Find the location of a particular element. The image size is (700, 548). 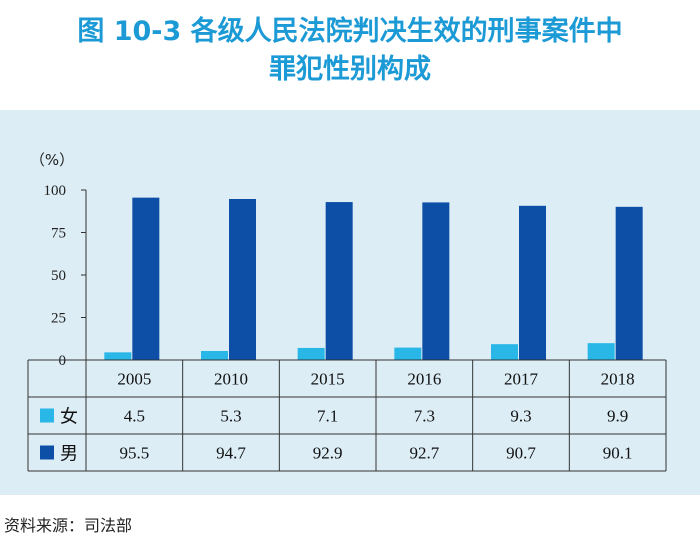

legend-swatch-female is located at coordinates (47, 415).